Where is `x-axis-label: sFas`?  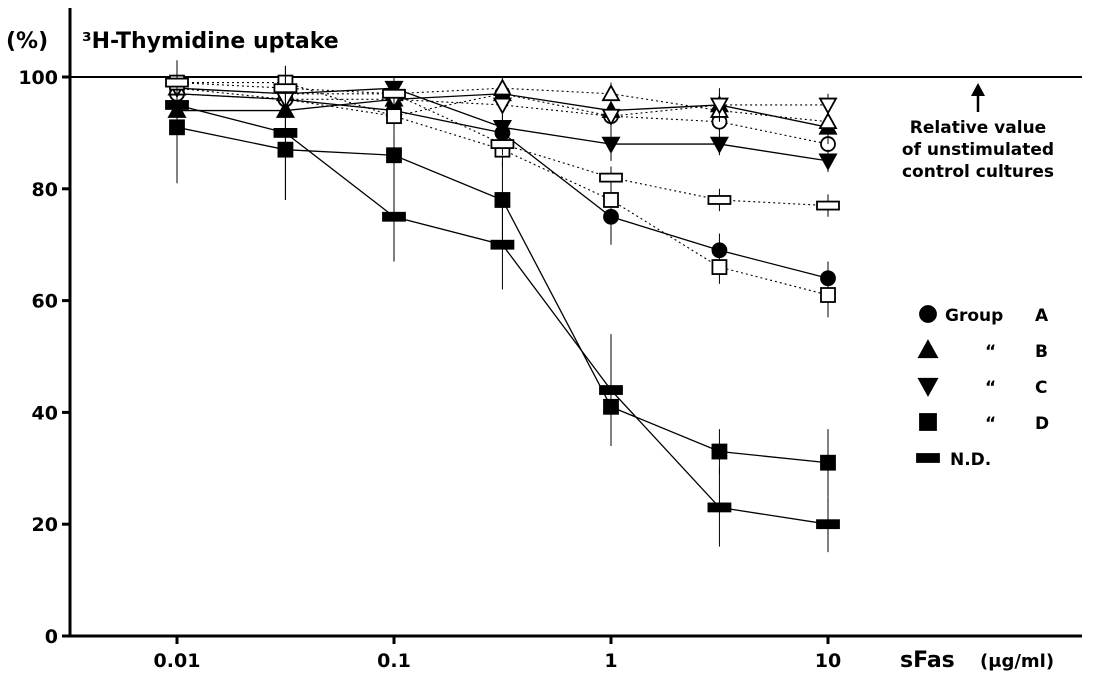 x-axis-label: sFas is located at coordinates (927, 660).